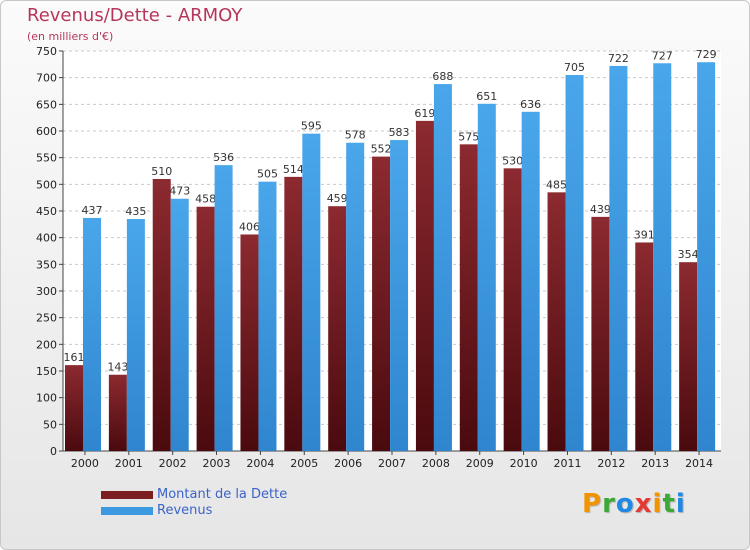 Image resolution: width=750 pixels, height=550 pixels. Describe the element at coordinates (46, 211) in the screenshot. I see `y-tick-label: 450` at that location.